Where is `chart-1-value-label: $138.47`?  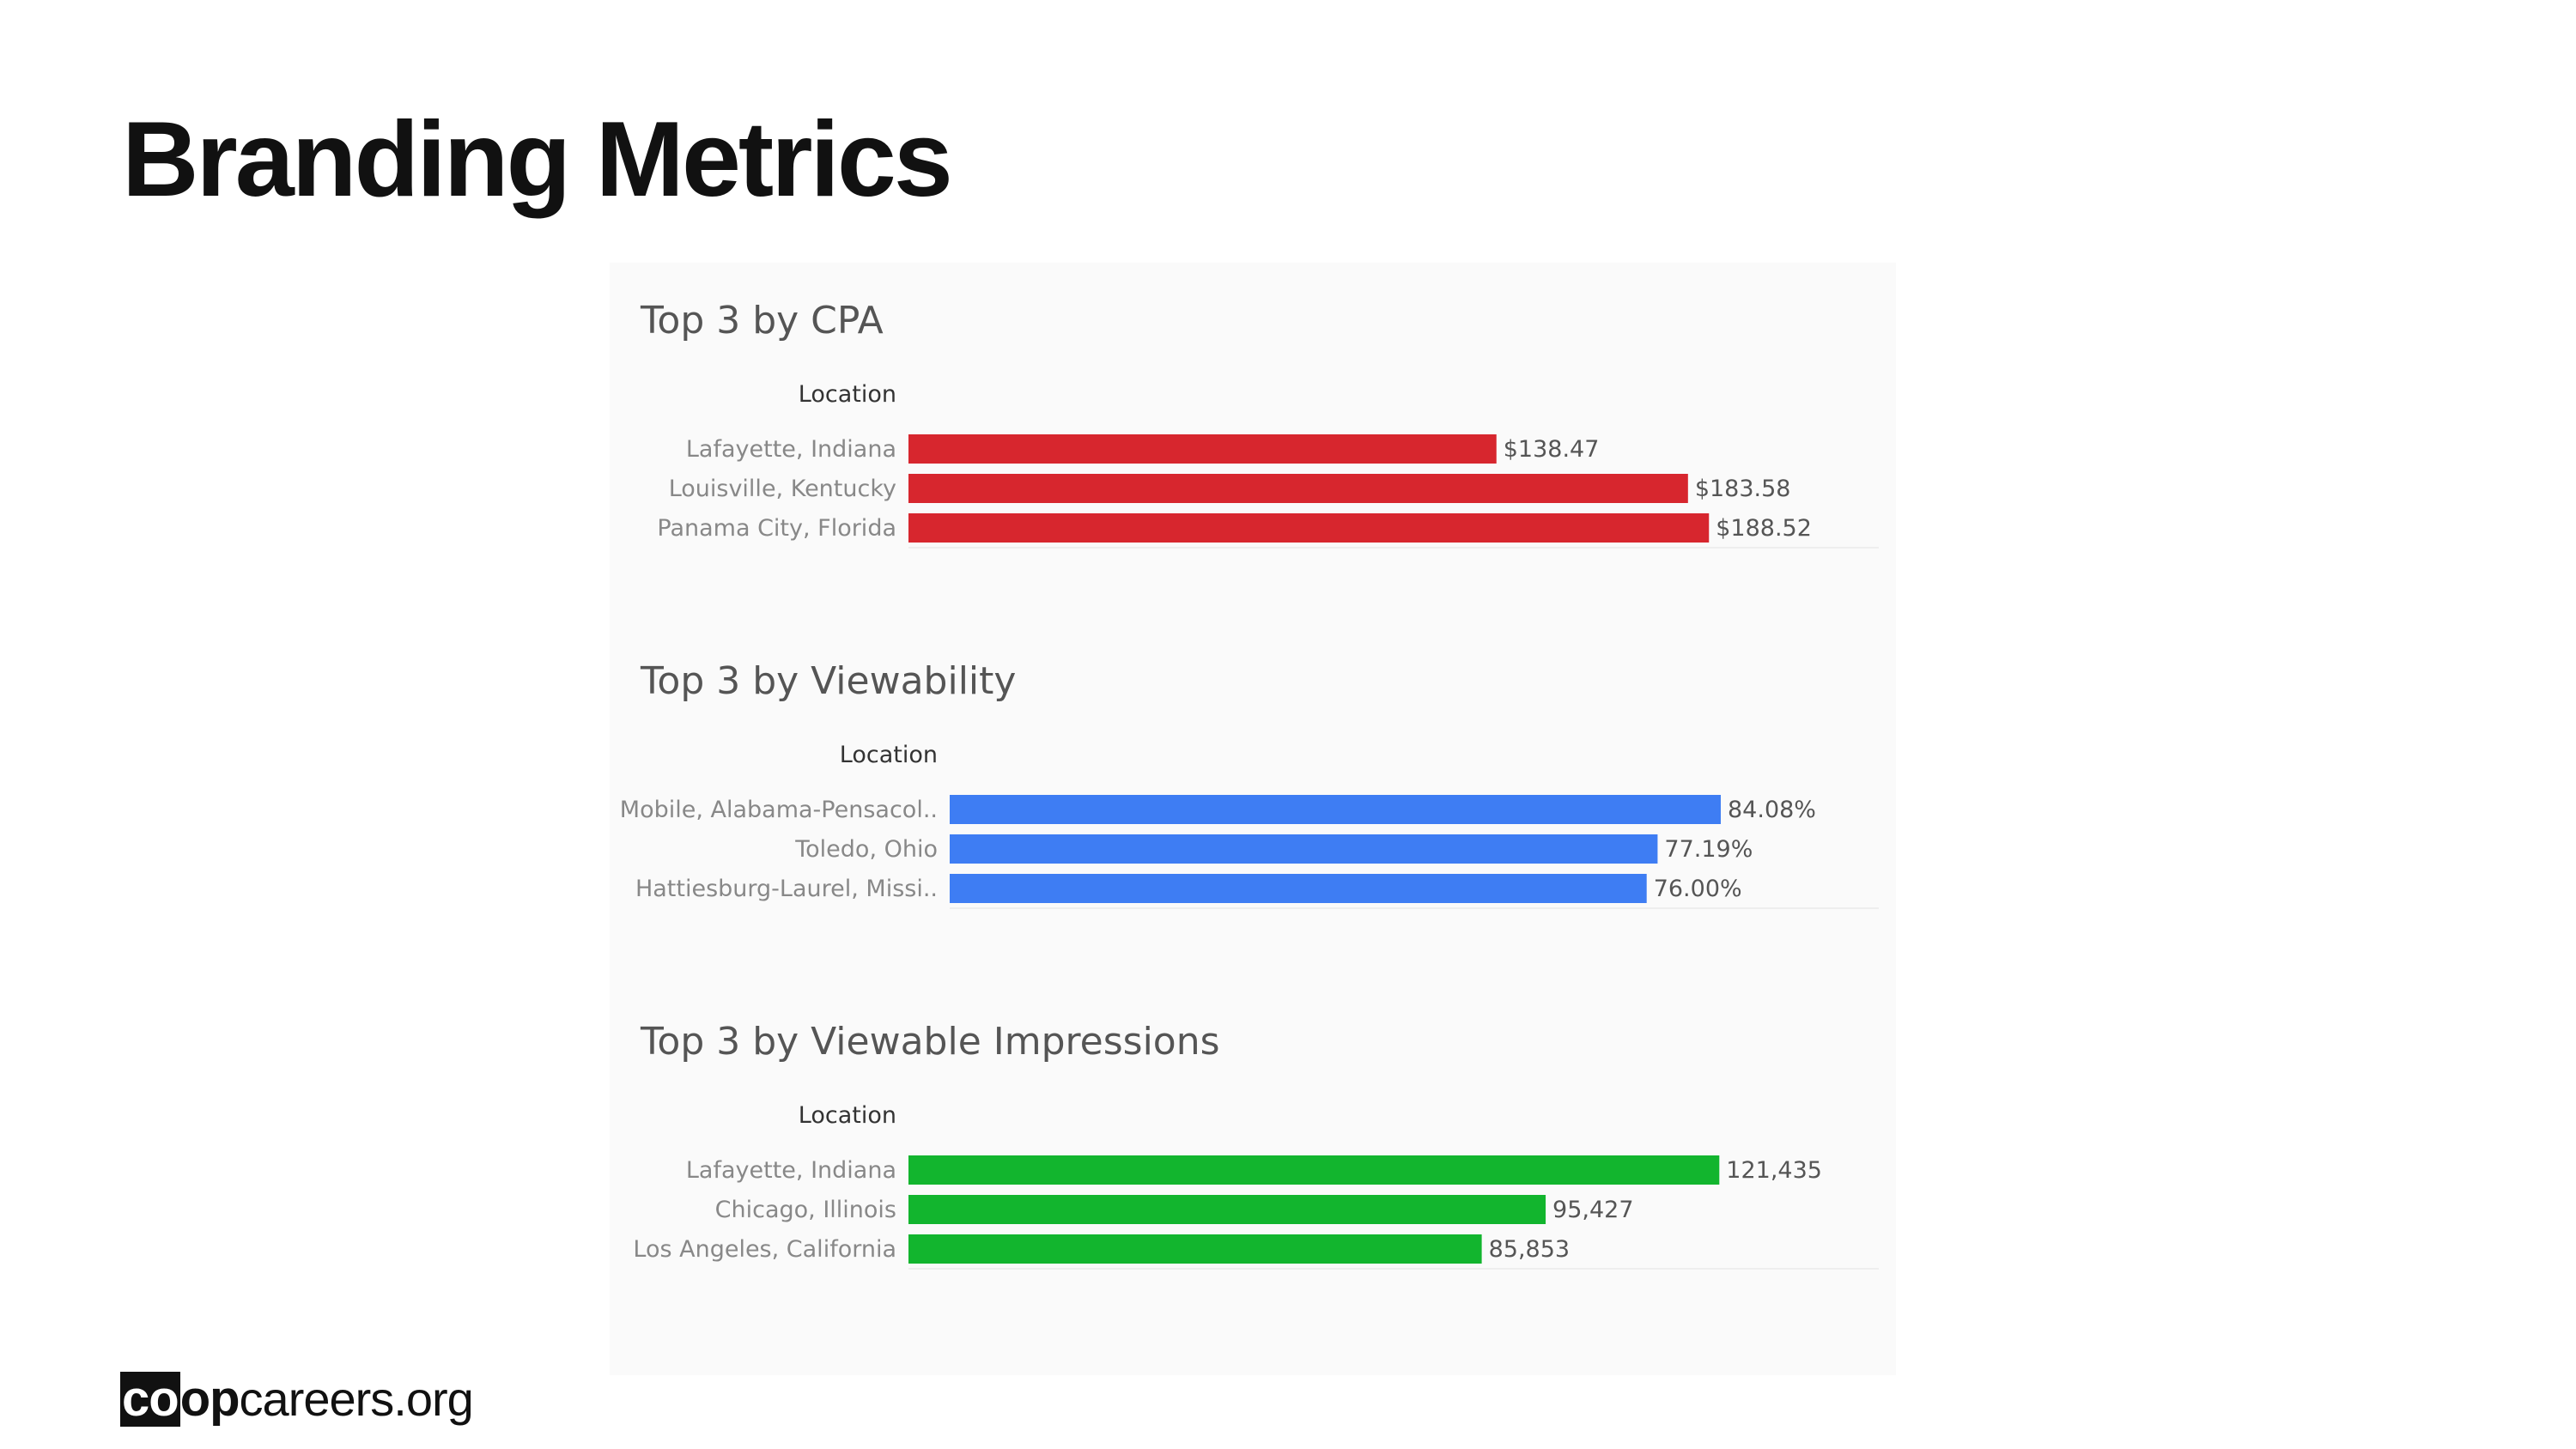
chart-1-value-label: $138.47 is located at coordinates (1552, 450).